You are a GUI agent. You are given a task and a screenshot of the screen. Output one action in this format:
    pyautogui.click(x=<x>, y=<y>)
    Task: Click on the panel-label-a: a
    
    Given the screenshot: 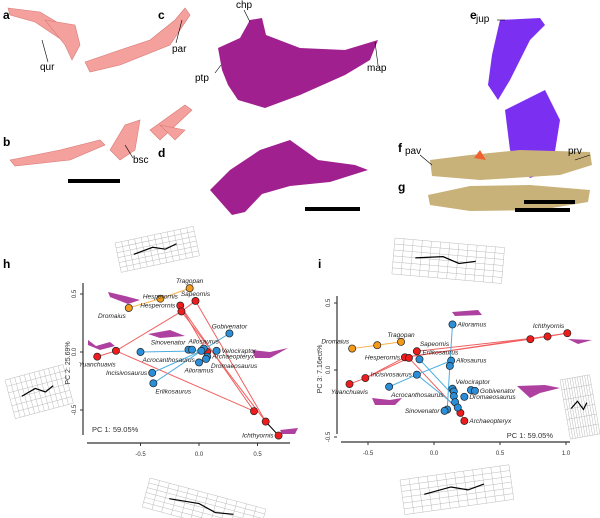 What is the action you would take?
    pyautogui.click(x=6, y=15)
    